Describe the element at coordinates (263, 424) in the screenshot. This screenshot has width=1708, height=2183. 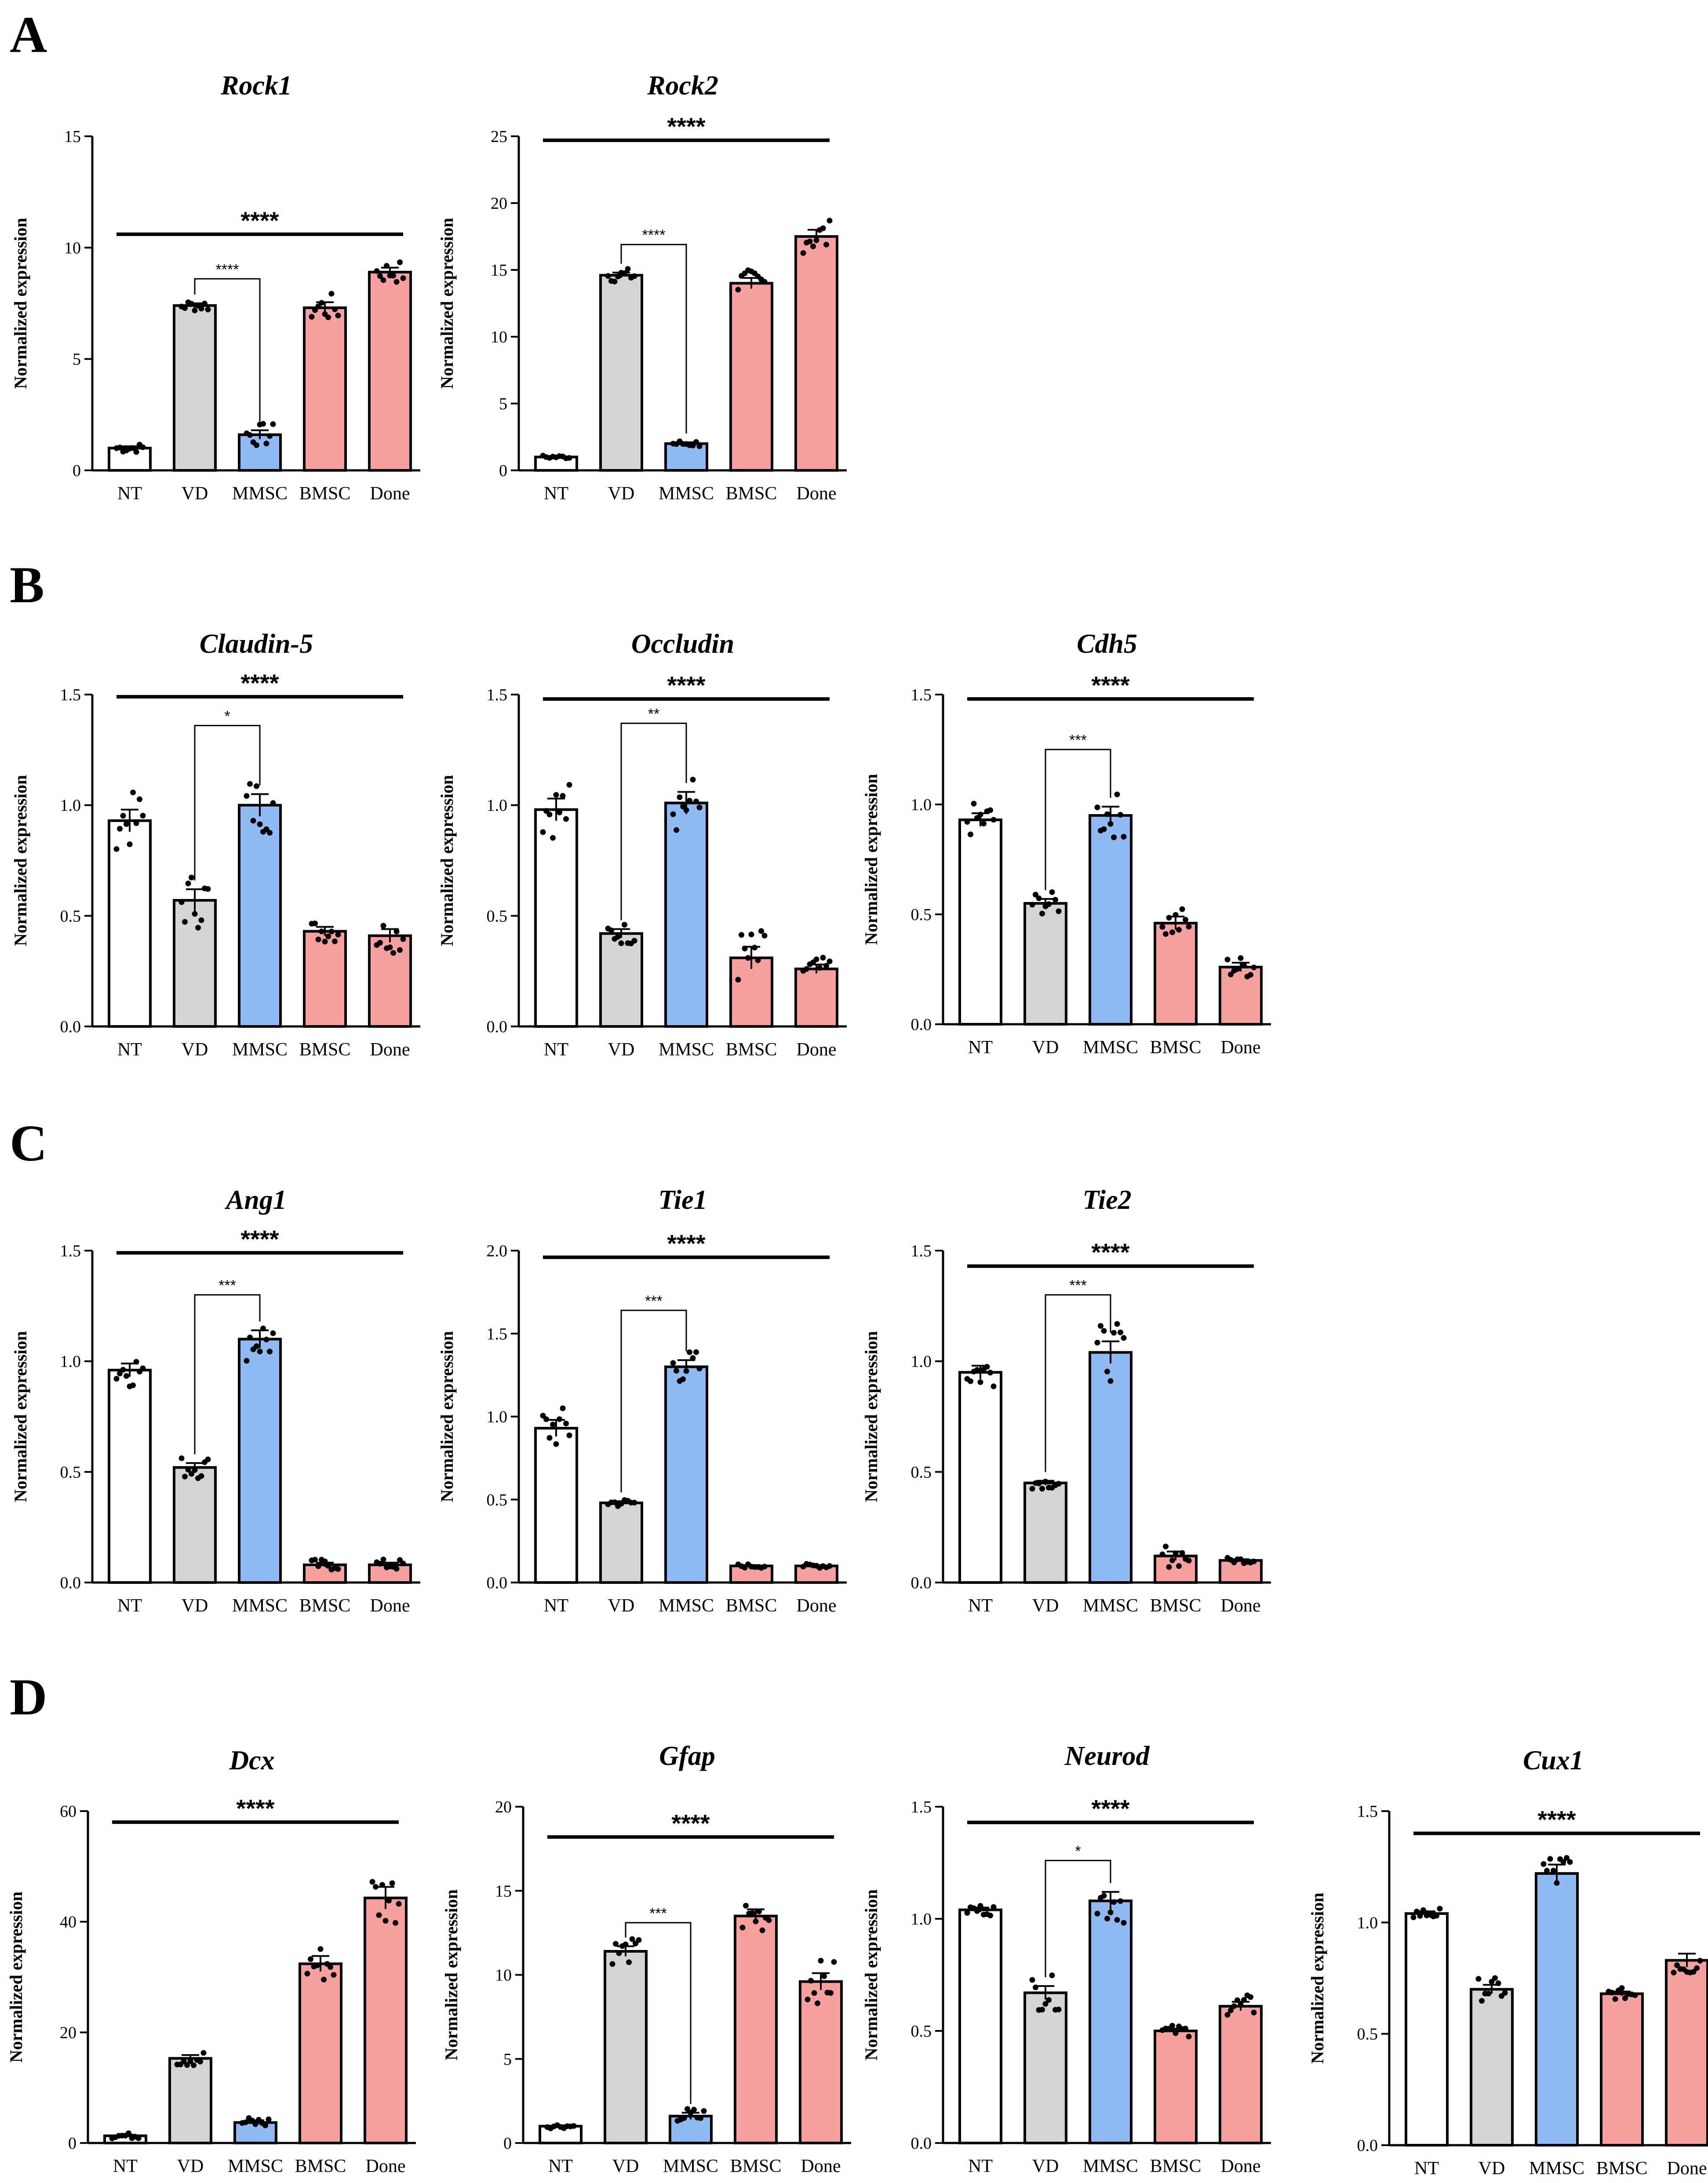
I see `sample-dot-rock1-mmsc` at that location.